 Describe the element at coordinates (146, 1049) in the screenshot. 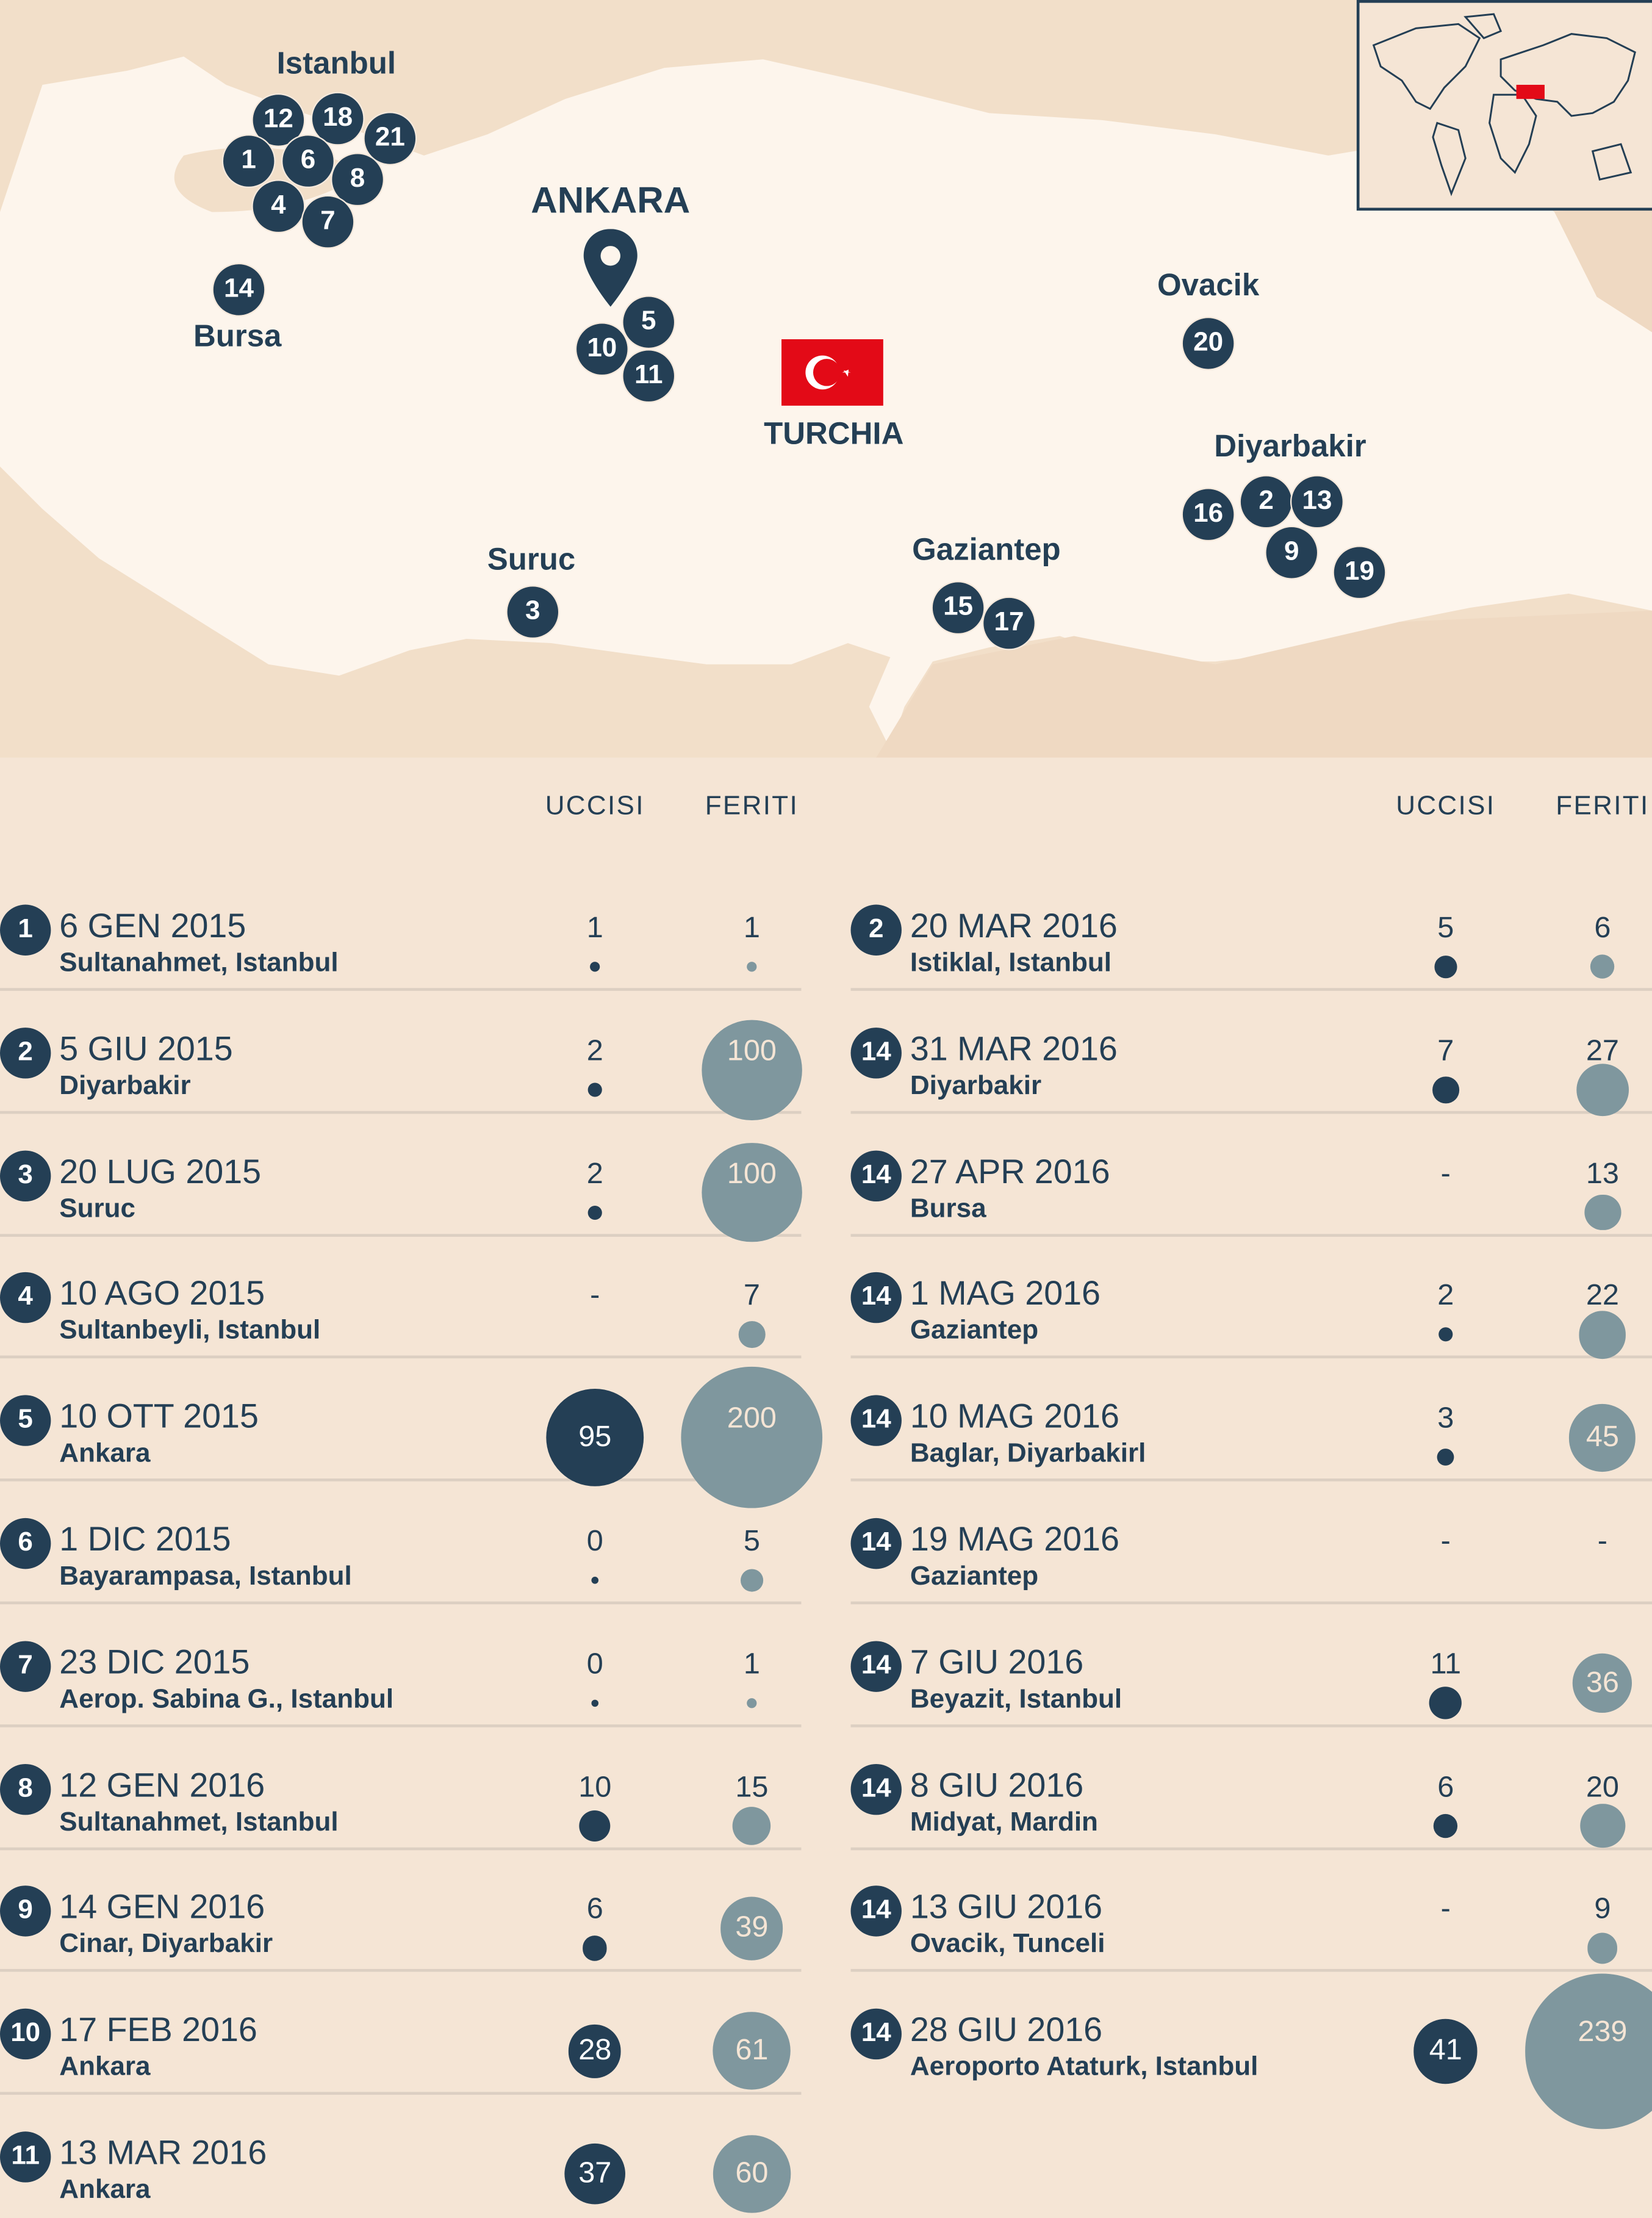

I see `attack-date: 5 GIU 2015` at that location.